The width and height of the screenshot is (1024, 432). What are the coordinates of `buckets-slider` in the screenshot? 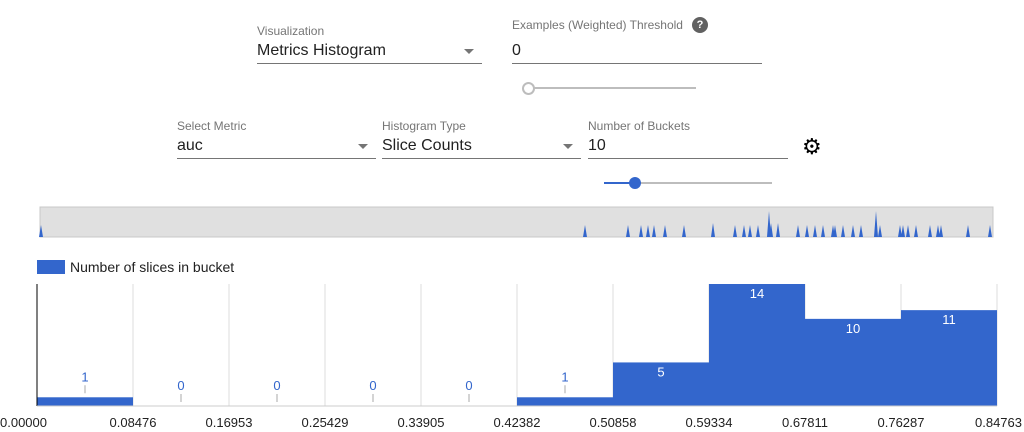 It's located at (688, 183).